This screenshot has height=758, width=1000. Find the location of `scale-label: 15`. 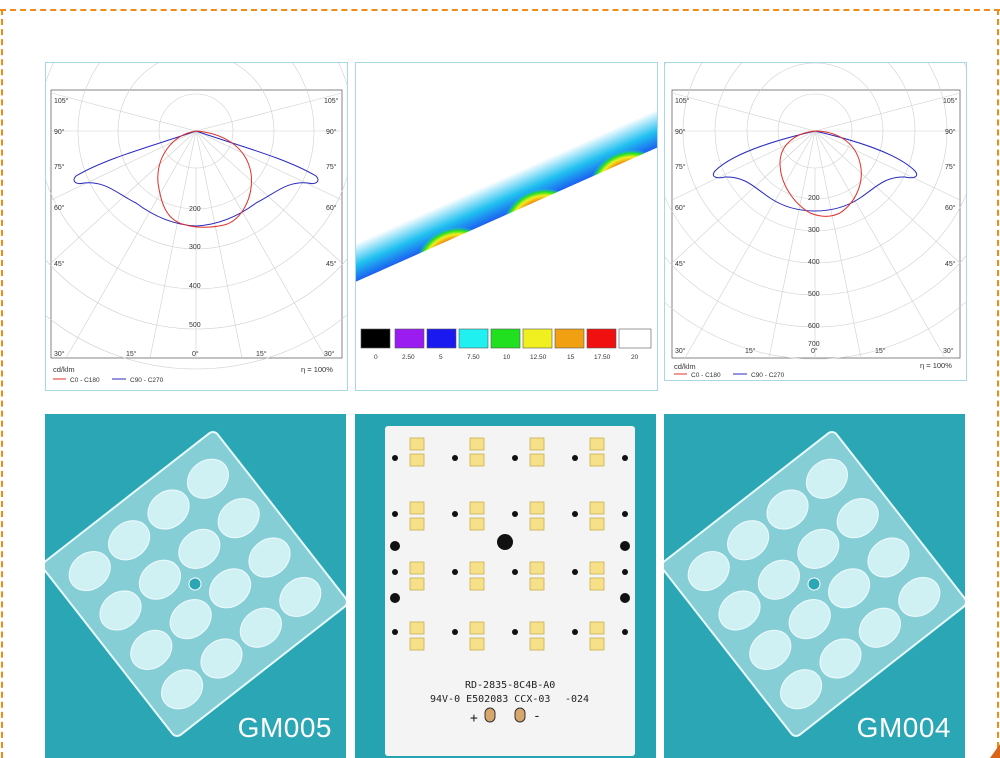

scale-label: 15 is located at coordinates (571, 357).